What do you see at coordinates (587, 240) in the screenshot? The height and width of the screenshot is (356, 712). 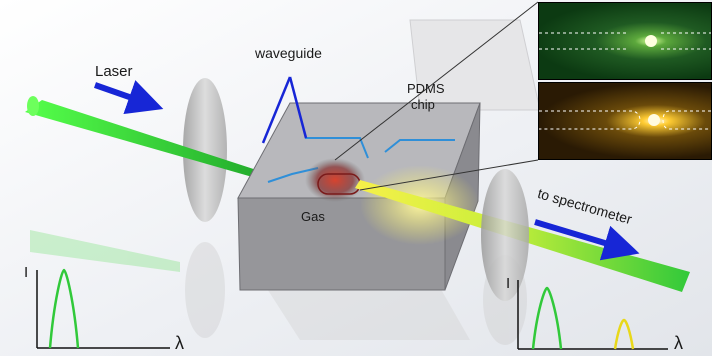 I see `spectrometer-arrow` at bounding box center [587, 240].